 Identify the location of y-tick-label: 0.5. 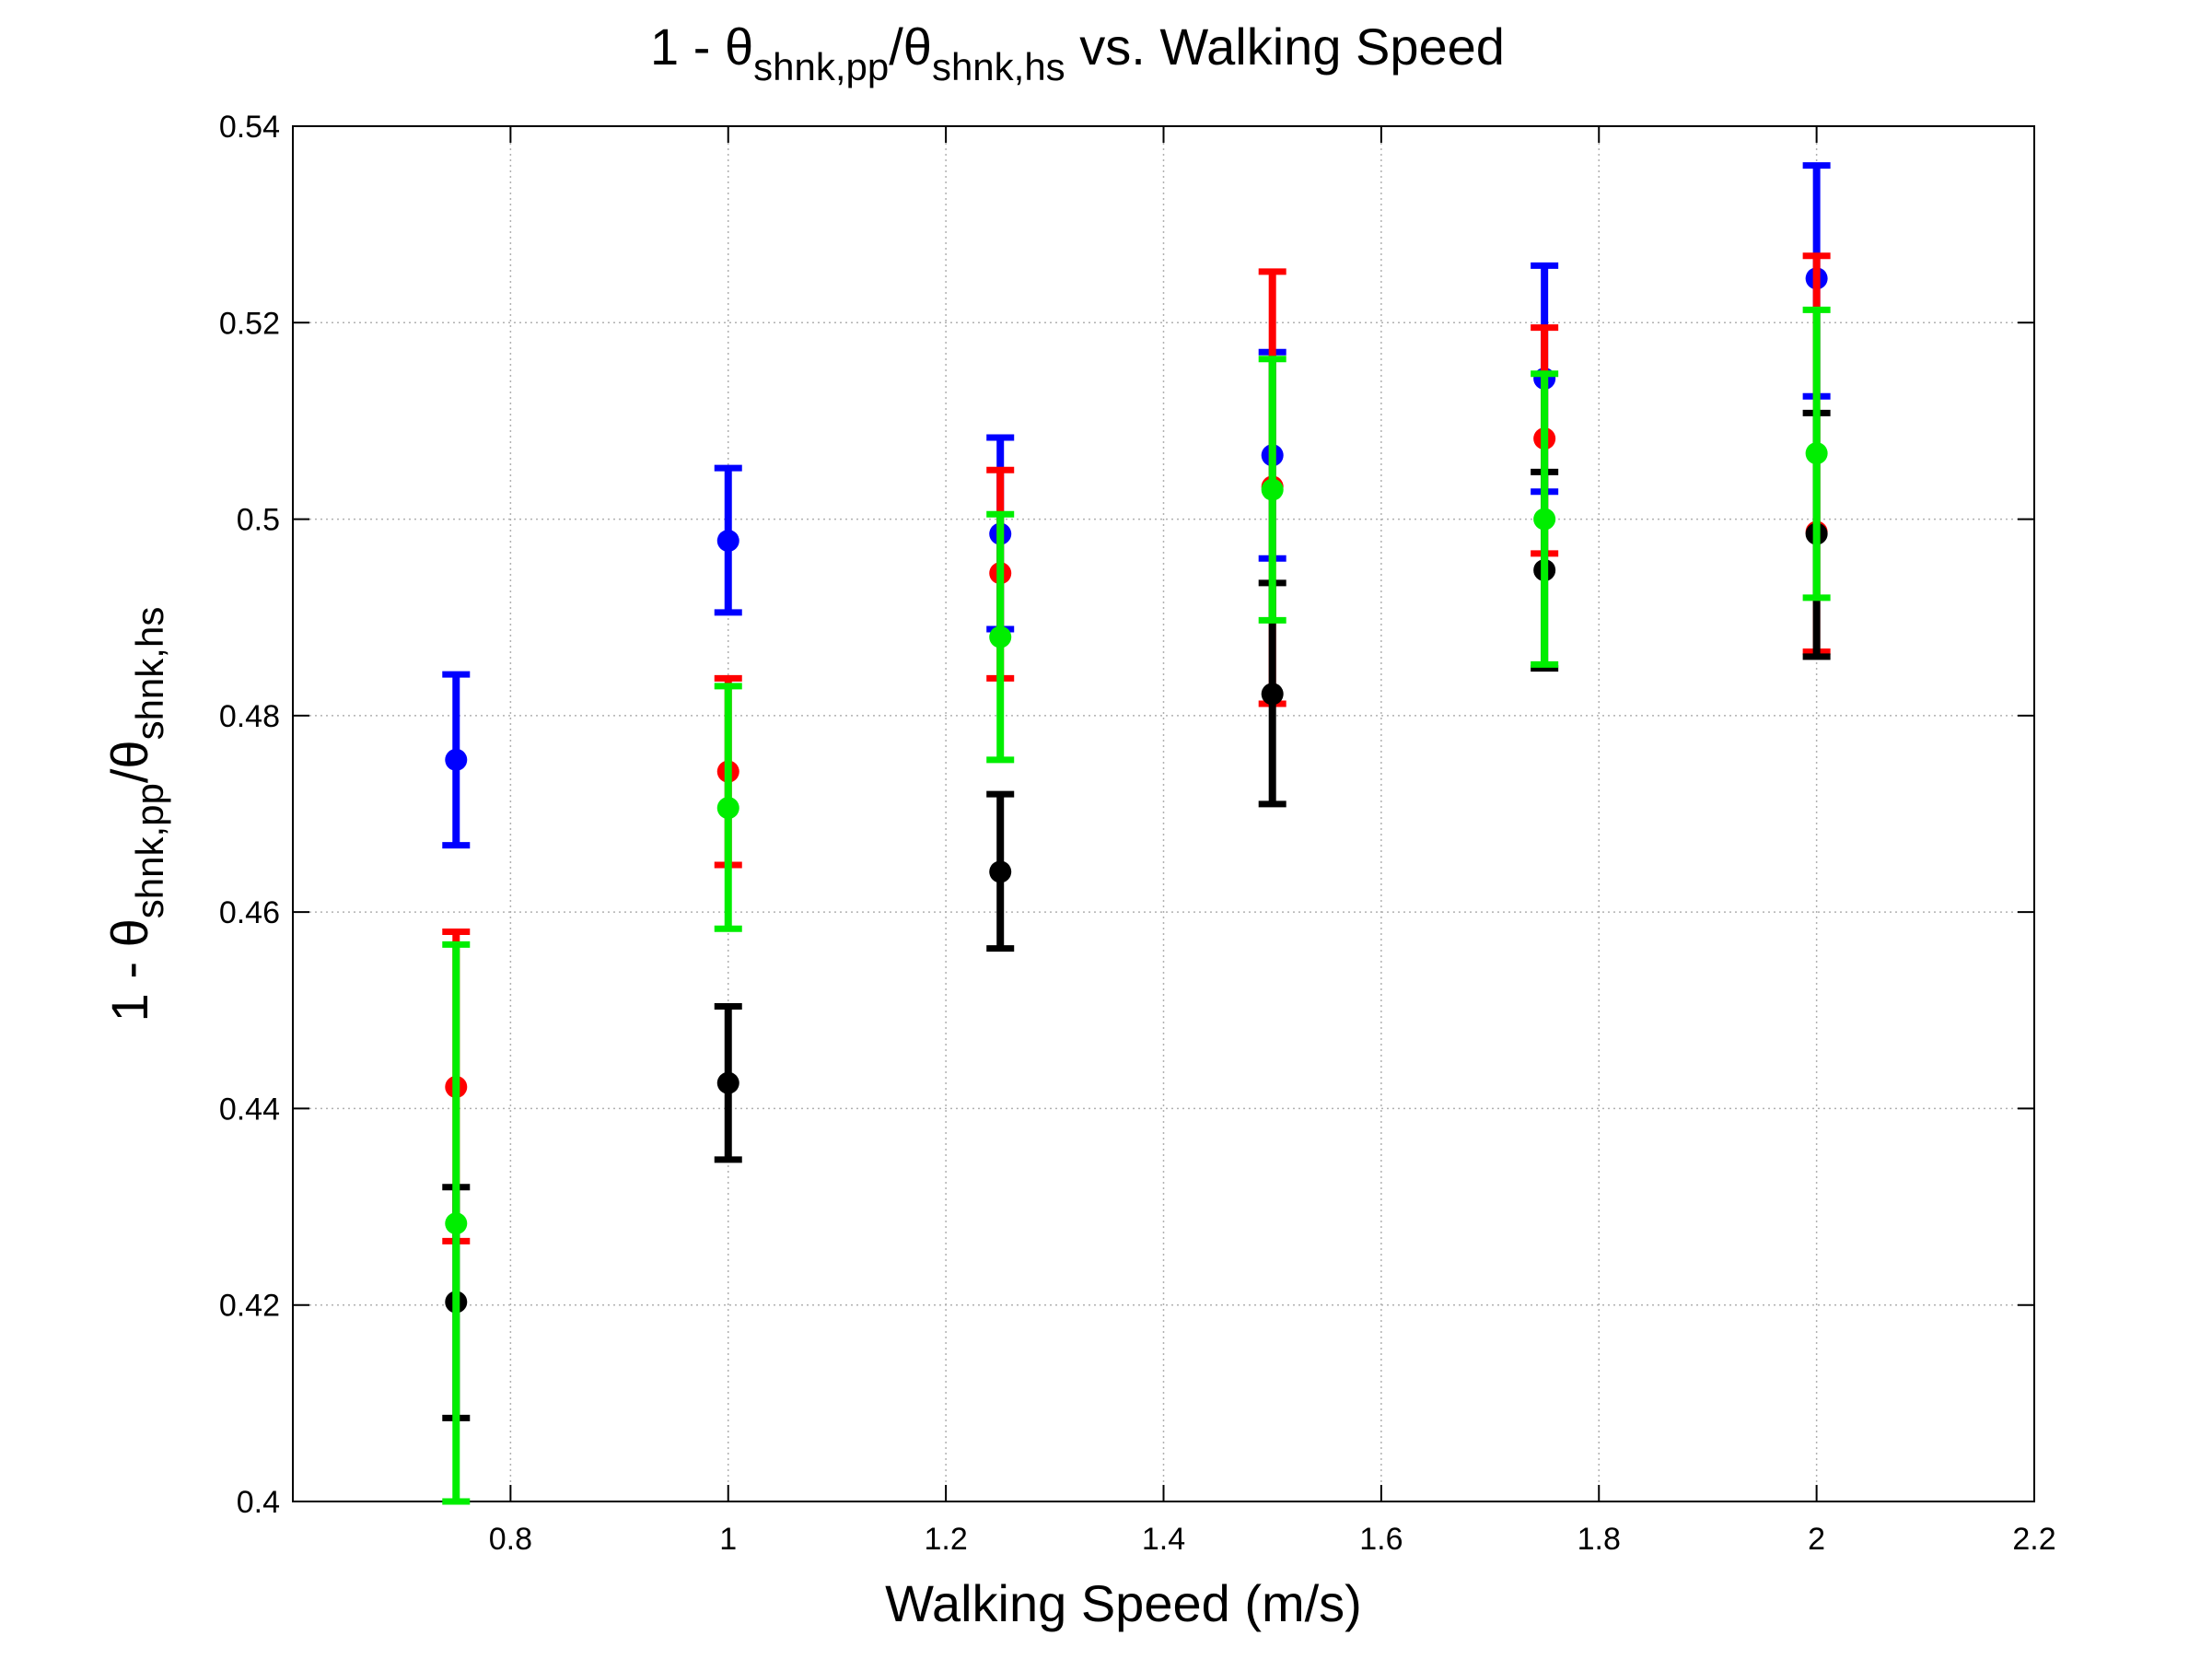
(259, 520).